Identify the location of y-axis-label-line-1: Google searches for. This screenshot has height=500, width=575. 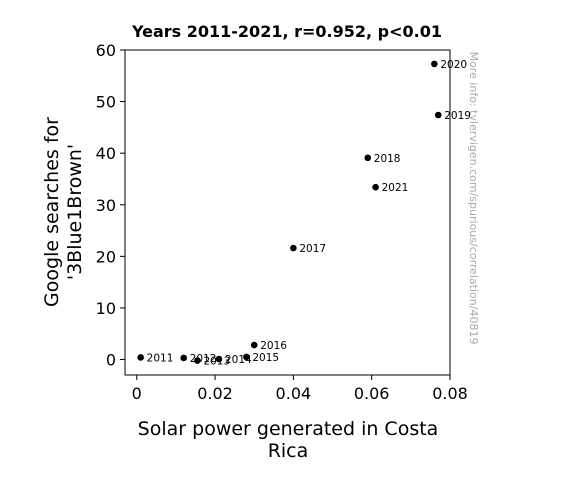
(52, 212).